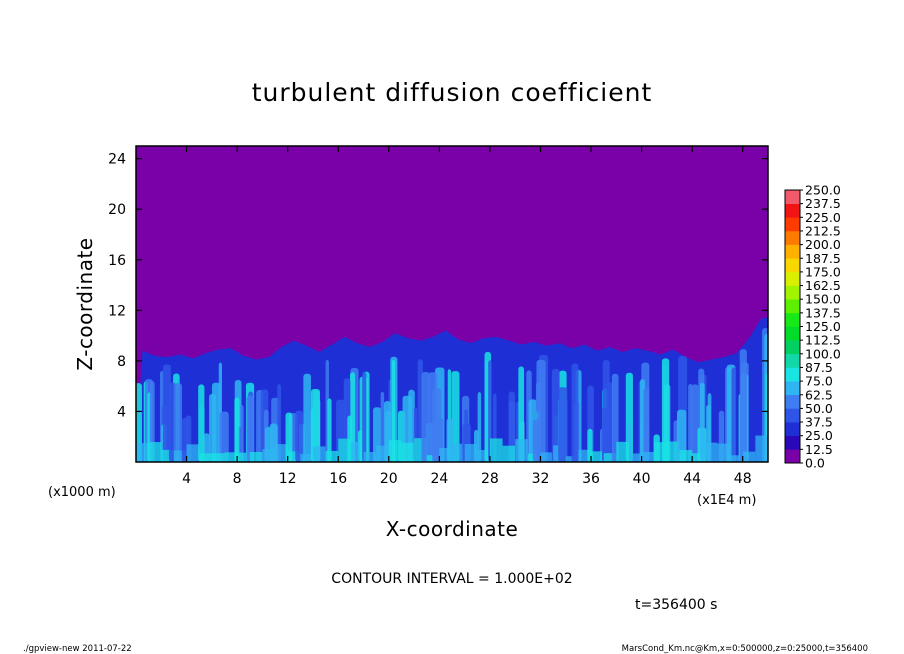 This screenshot has height=654, width=904. What do you see at coordinates (541, 479) in the screenshot?
I see `x-tick-label: 32` at bounding box center [541, 479].